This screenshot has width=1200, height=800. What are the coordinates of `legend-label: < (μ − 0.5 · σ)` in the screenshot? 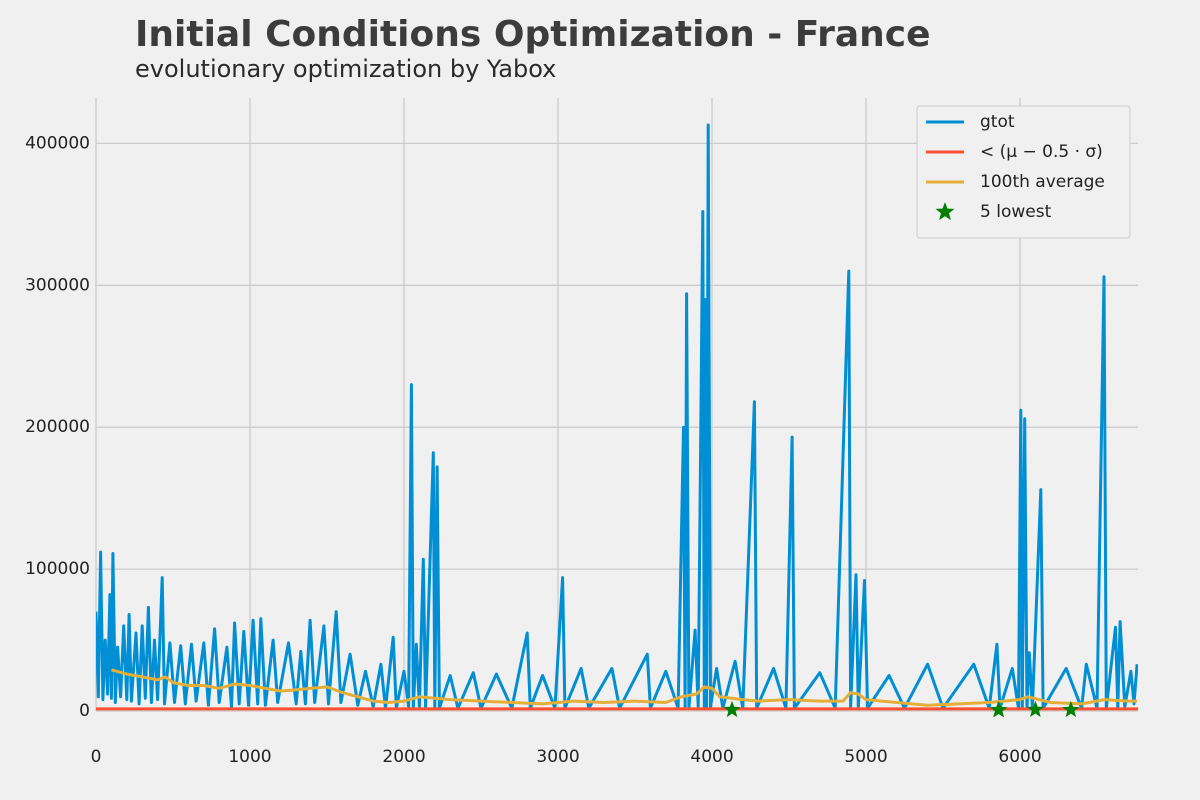 It's located at (1041, 152).